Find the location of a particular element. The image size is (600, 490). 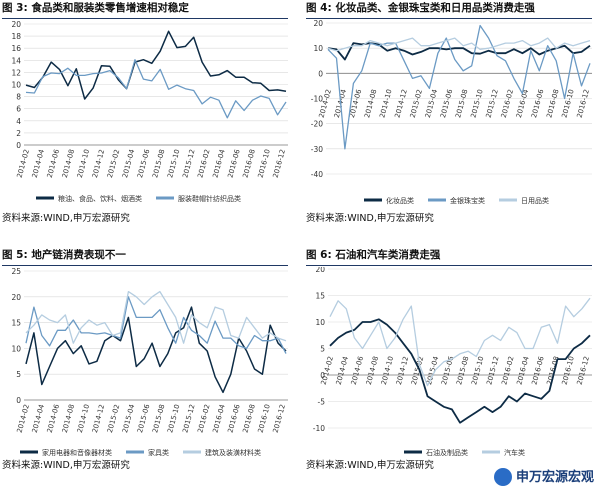

y-tick-label: -20 is located at coordinates (317, 124).